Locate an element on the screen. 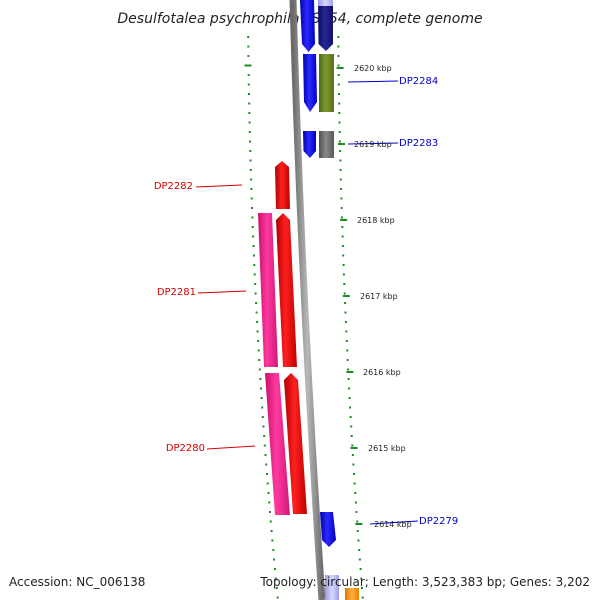 The image size is (600, 600). tick-label: 2618 kbp is located at coordinates (376, 220).